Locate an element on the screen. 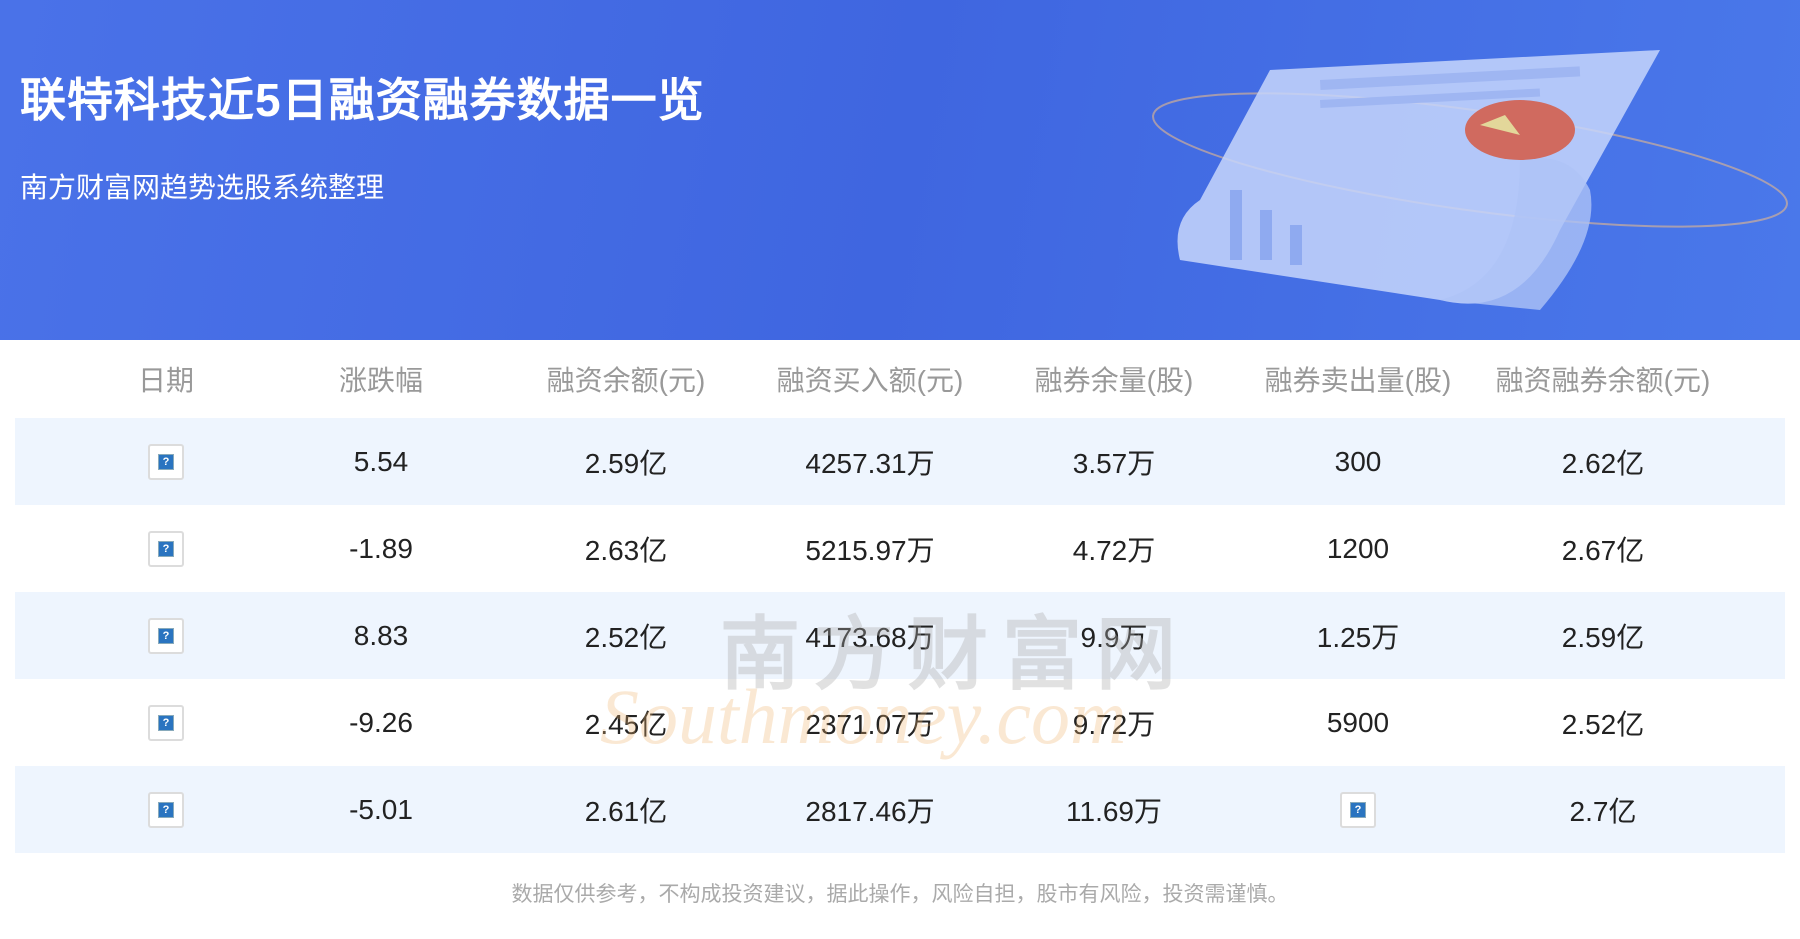 The width and height of the screenshot is (1800, 939). cell-securities-sell: 5900 is located at coordinates (1358, 722).